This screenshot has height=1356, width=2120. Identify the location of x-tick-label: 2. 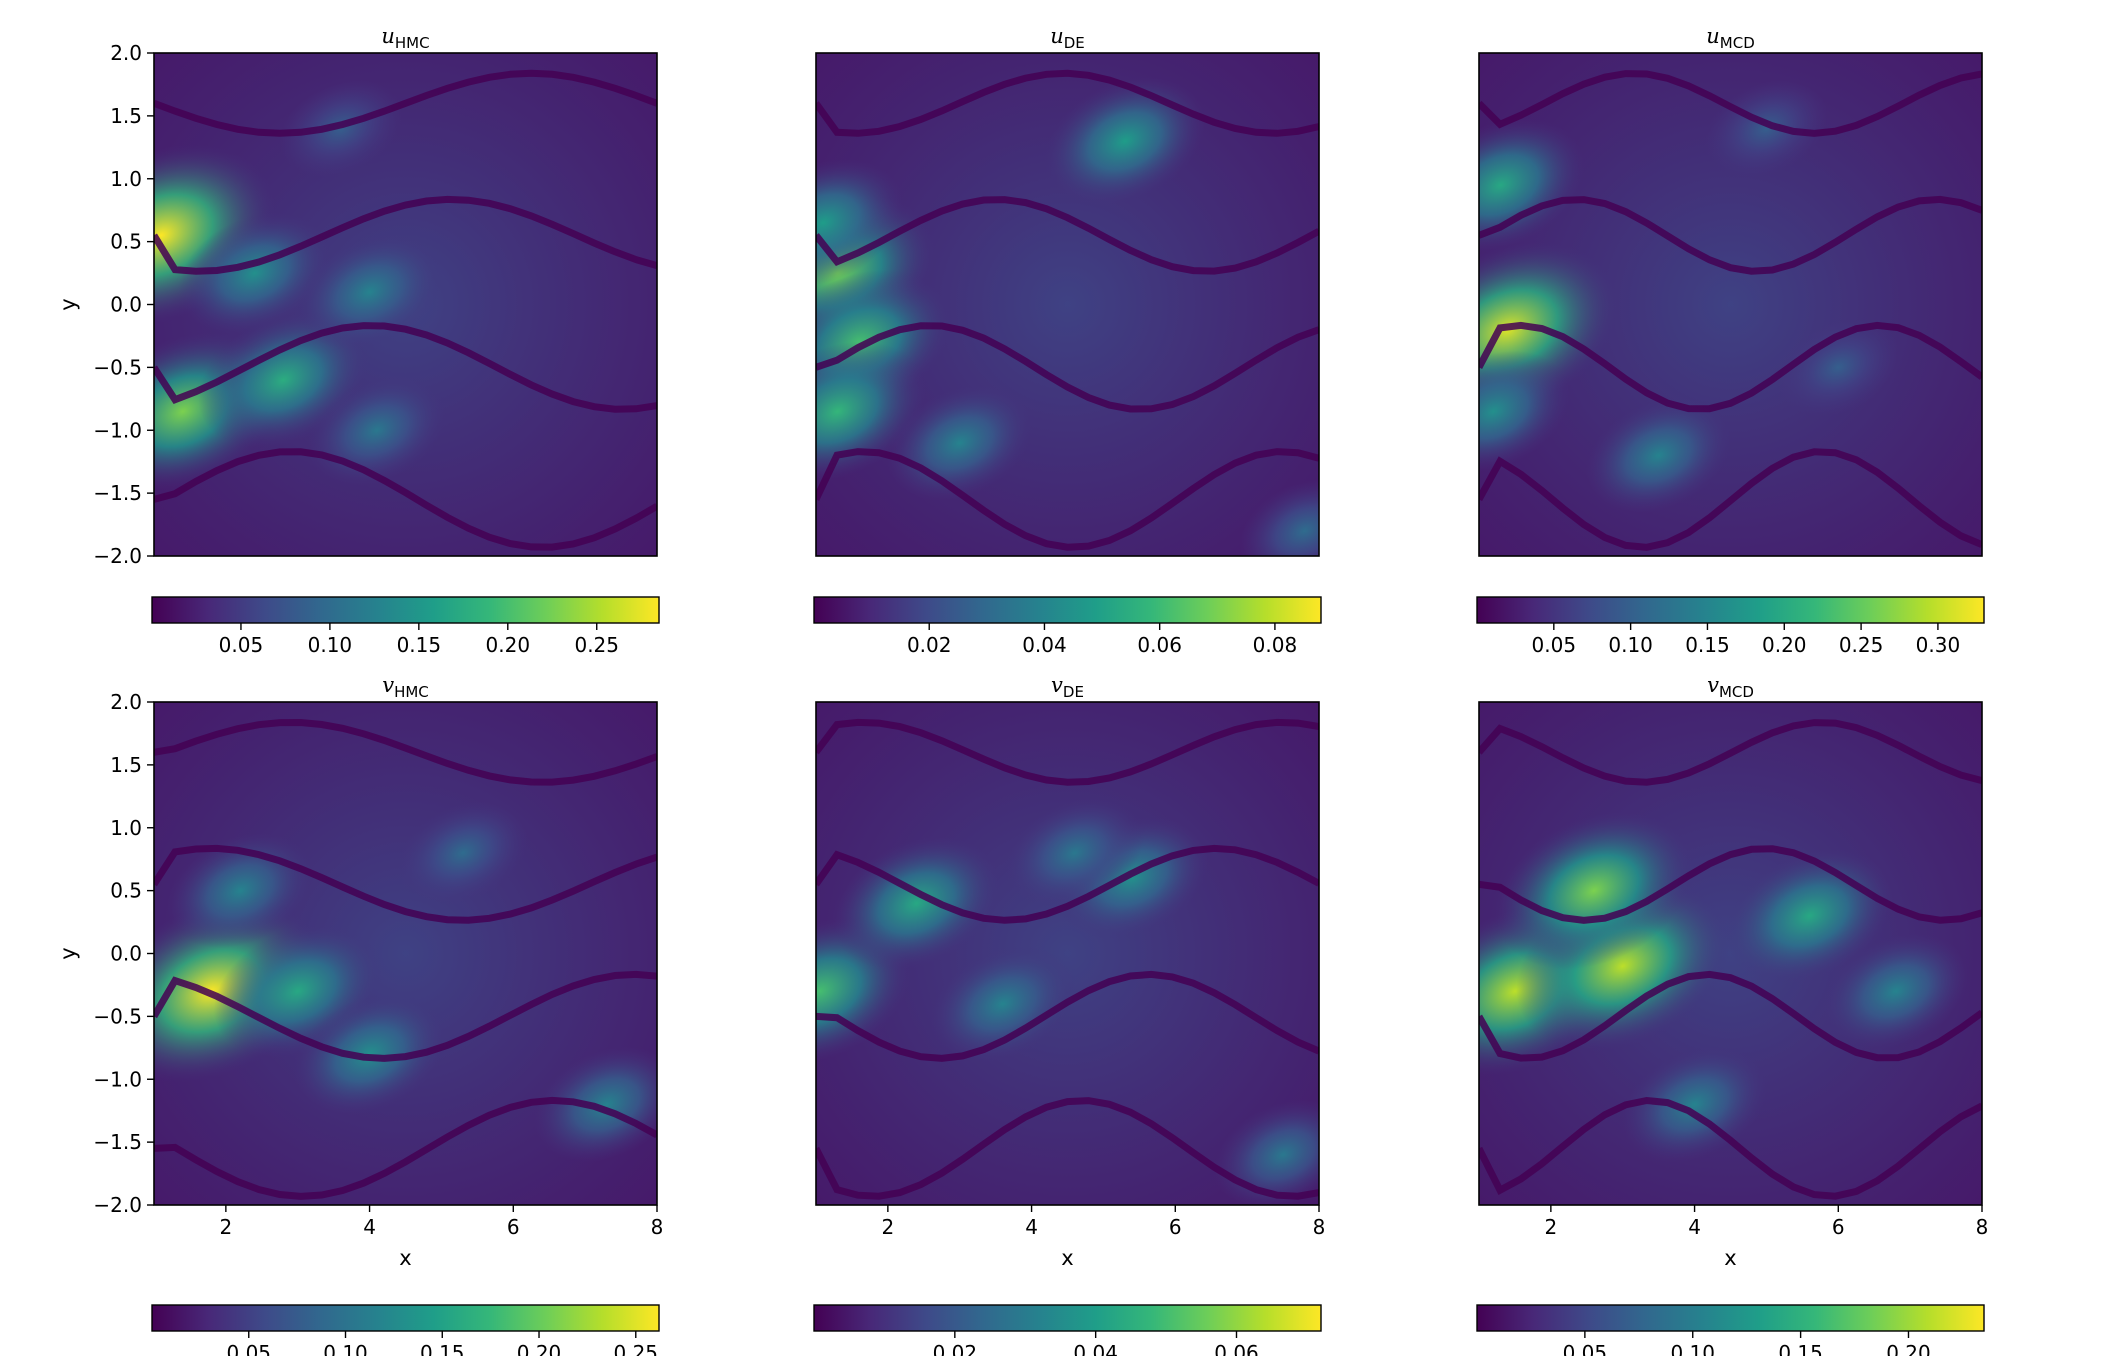
(1550, 1227).